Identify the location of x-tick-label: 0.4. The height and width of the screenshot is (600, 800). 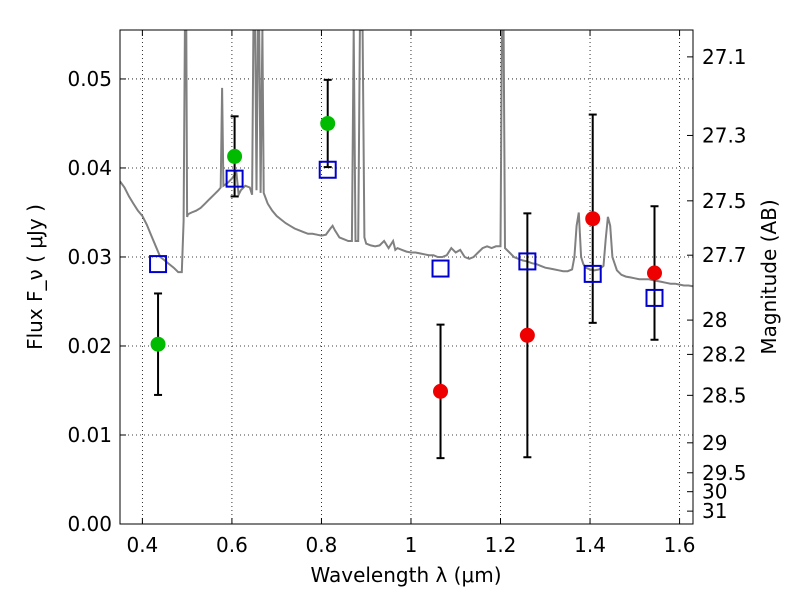
(142, 545).